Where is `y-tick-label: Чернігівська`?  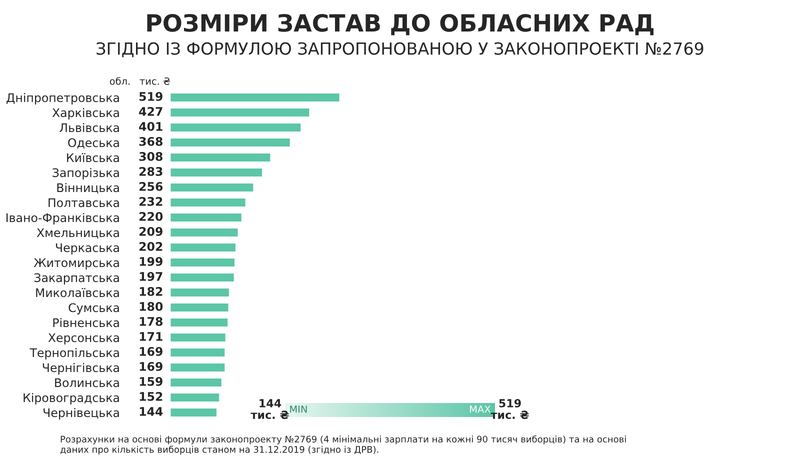 y-tick-label: Чернігівська is located at coordinates (80, 368).